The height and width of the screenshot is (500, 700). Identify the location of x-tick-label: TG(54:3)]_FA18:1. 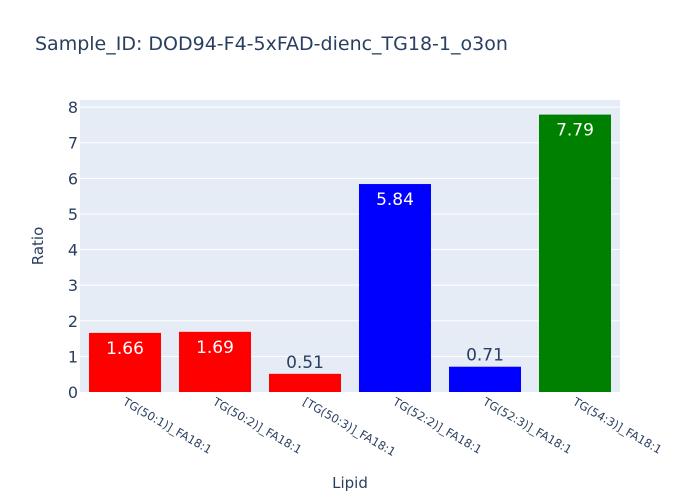
(617, 425).